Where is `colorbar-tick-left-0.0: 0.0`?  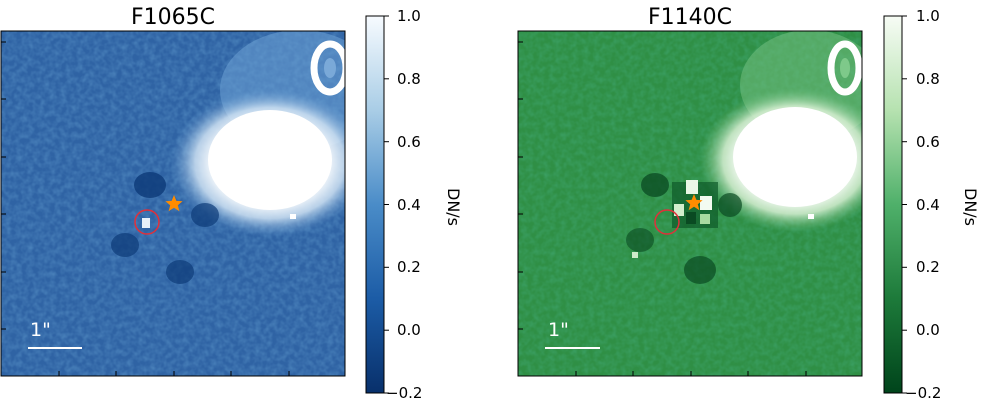 colorbar-tick-left-0.0: 0.0 is located at coordinates (409, 330).